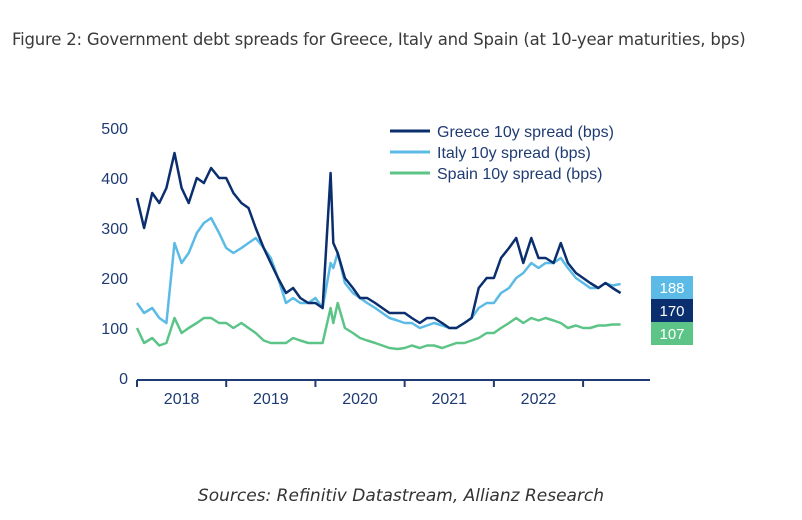 The width and height of the screenshot is (802, 520). I want to click on end-value-label: 170, so click(671, 311).